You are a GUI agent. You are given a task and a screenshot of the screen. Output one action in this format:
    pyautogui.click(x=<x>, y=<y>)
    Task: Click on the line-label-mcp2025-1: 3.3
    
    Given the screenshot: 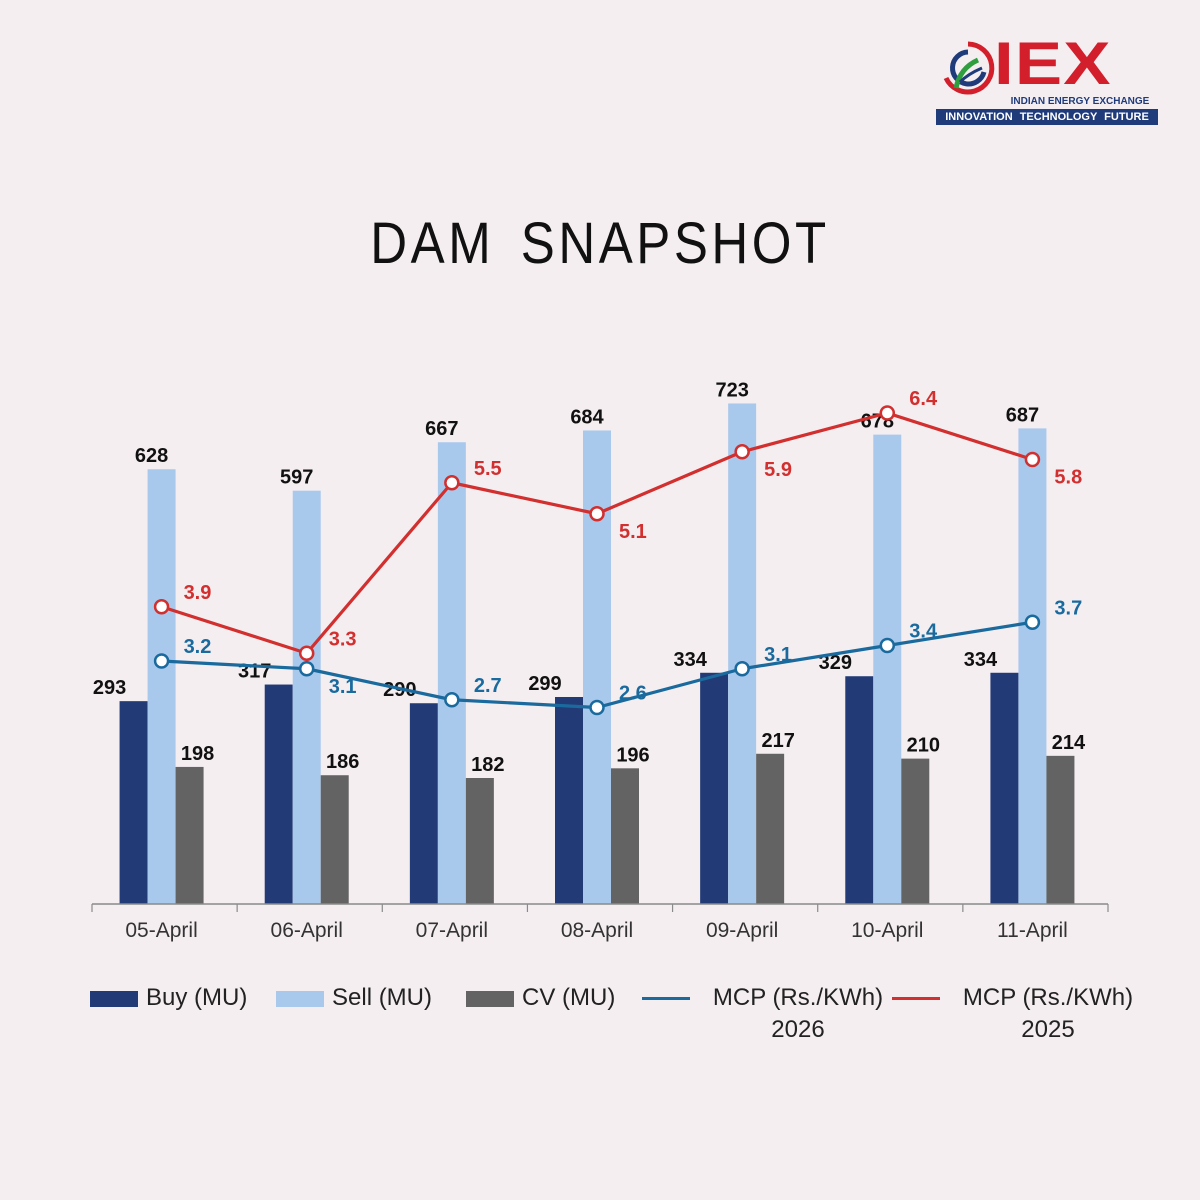 What is the action you would take?
    pyautogui.click(x=343, y=639)
    